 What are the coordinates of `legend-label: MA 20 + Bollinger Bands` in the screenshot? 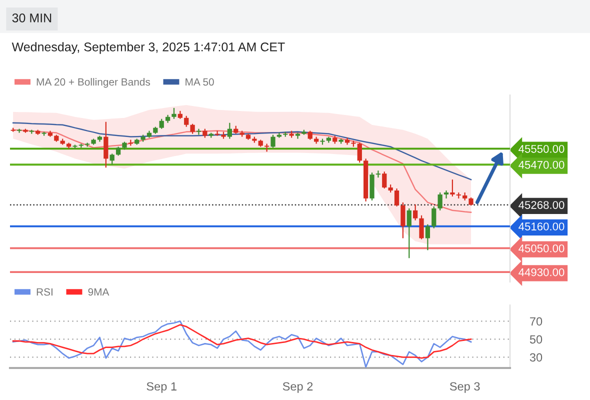 It's located at (93, 83).